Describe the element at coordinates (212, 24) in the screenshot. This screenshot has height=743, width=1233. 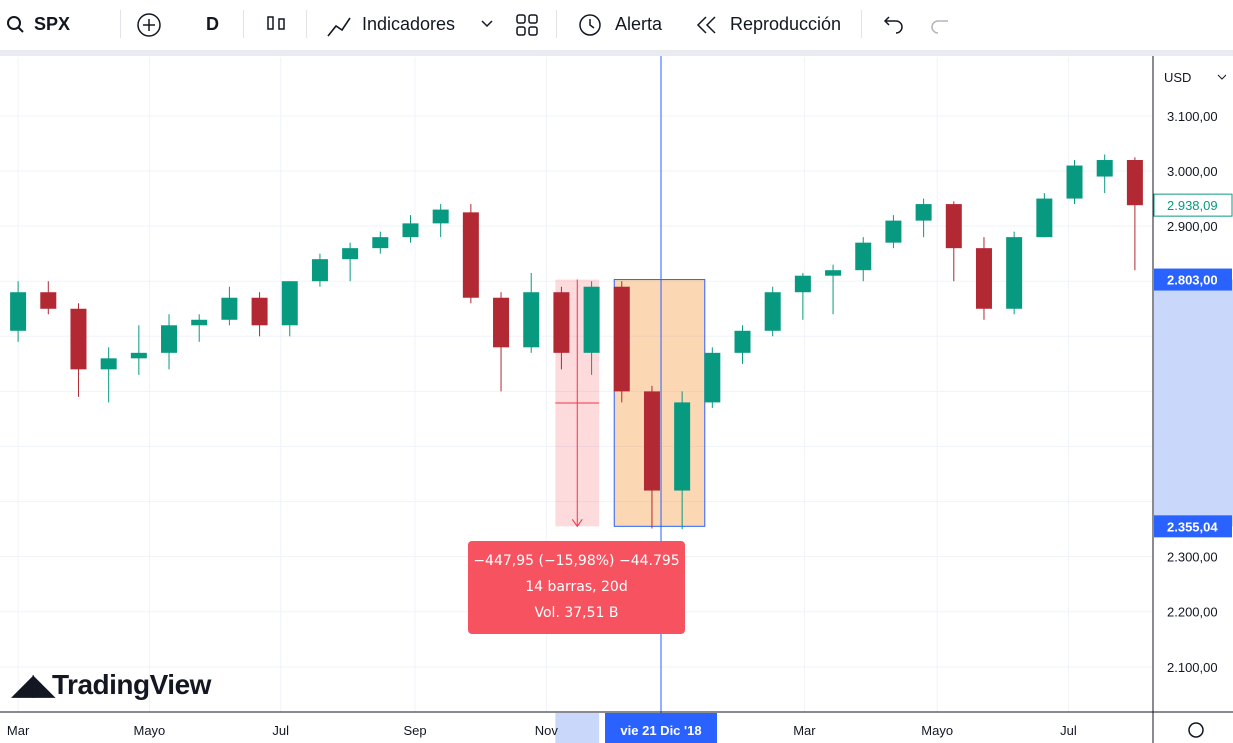
I see `interval: D` at that location.